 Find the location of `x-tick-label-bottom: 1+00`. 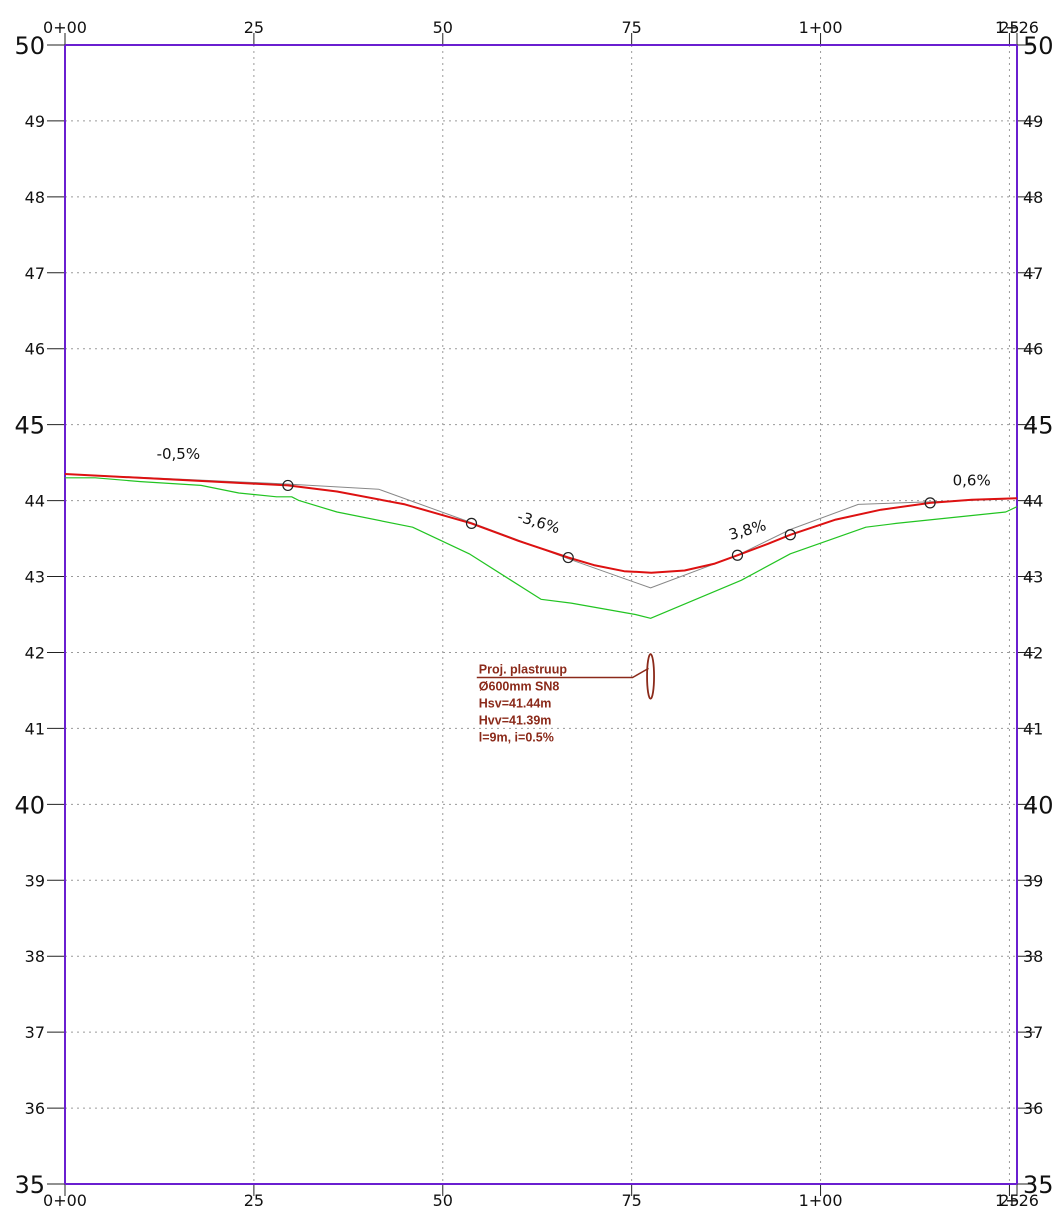

x-tick-label-bottom: 1+00 is located at coordinates (821, 1199).